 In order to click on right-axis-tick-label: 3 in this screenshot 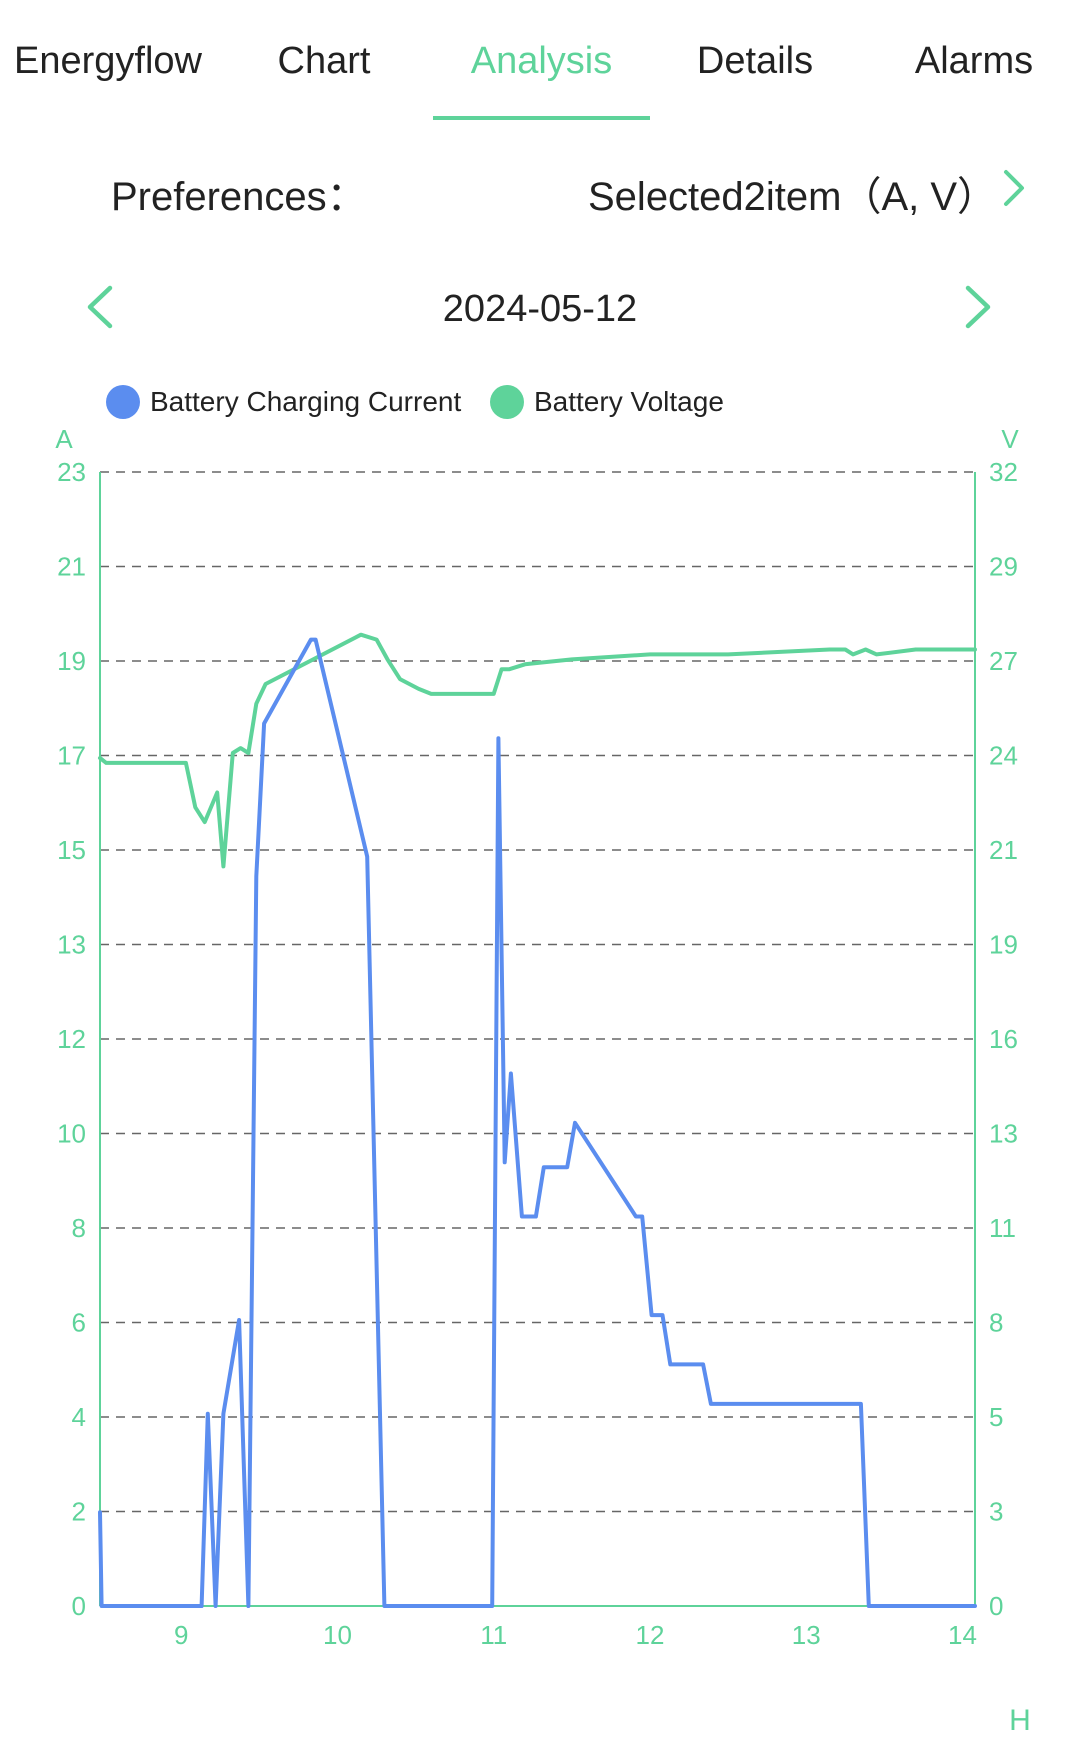, I will do `click(996, 1512)`.